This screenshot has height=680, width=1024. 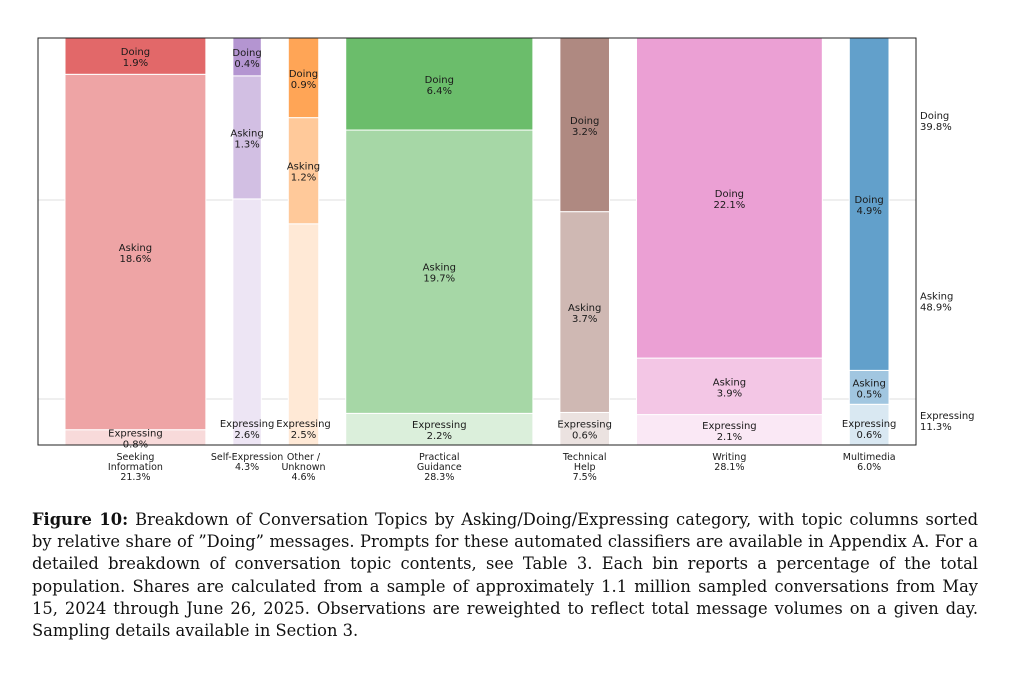 I want to click on data-label-practical-guidance-asking: Asking 19.7%, so click(x=439, y=274).